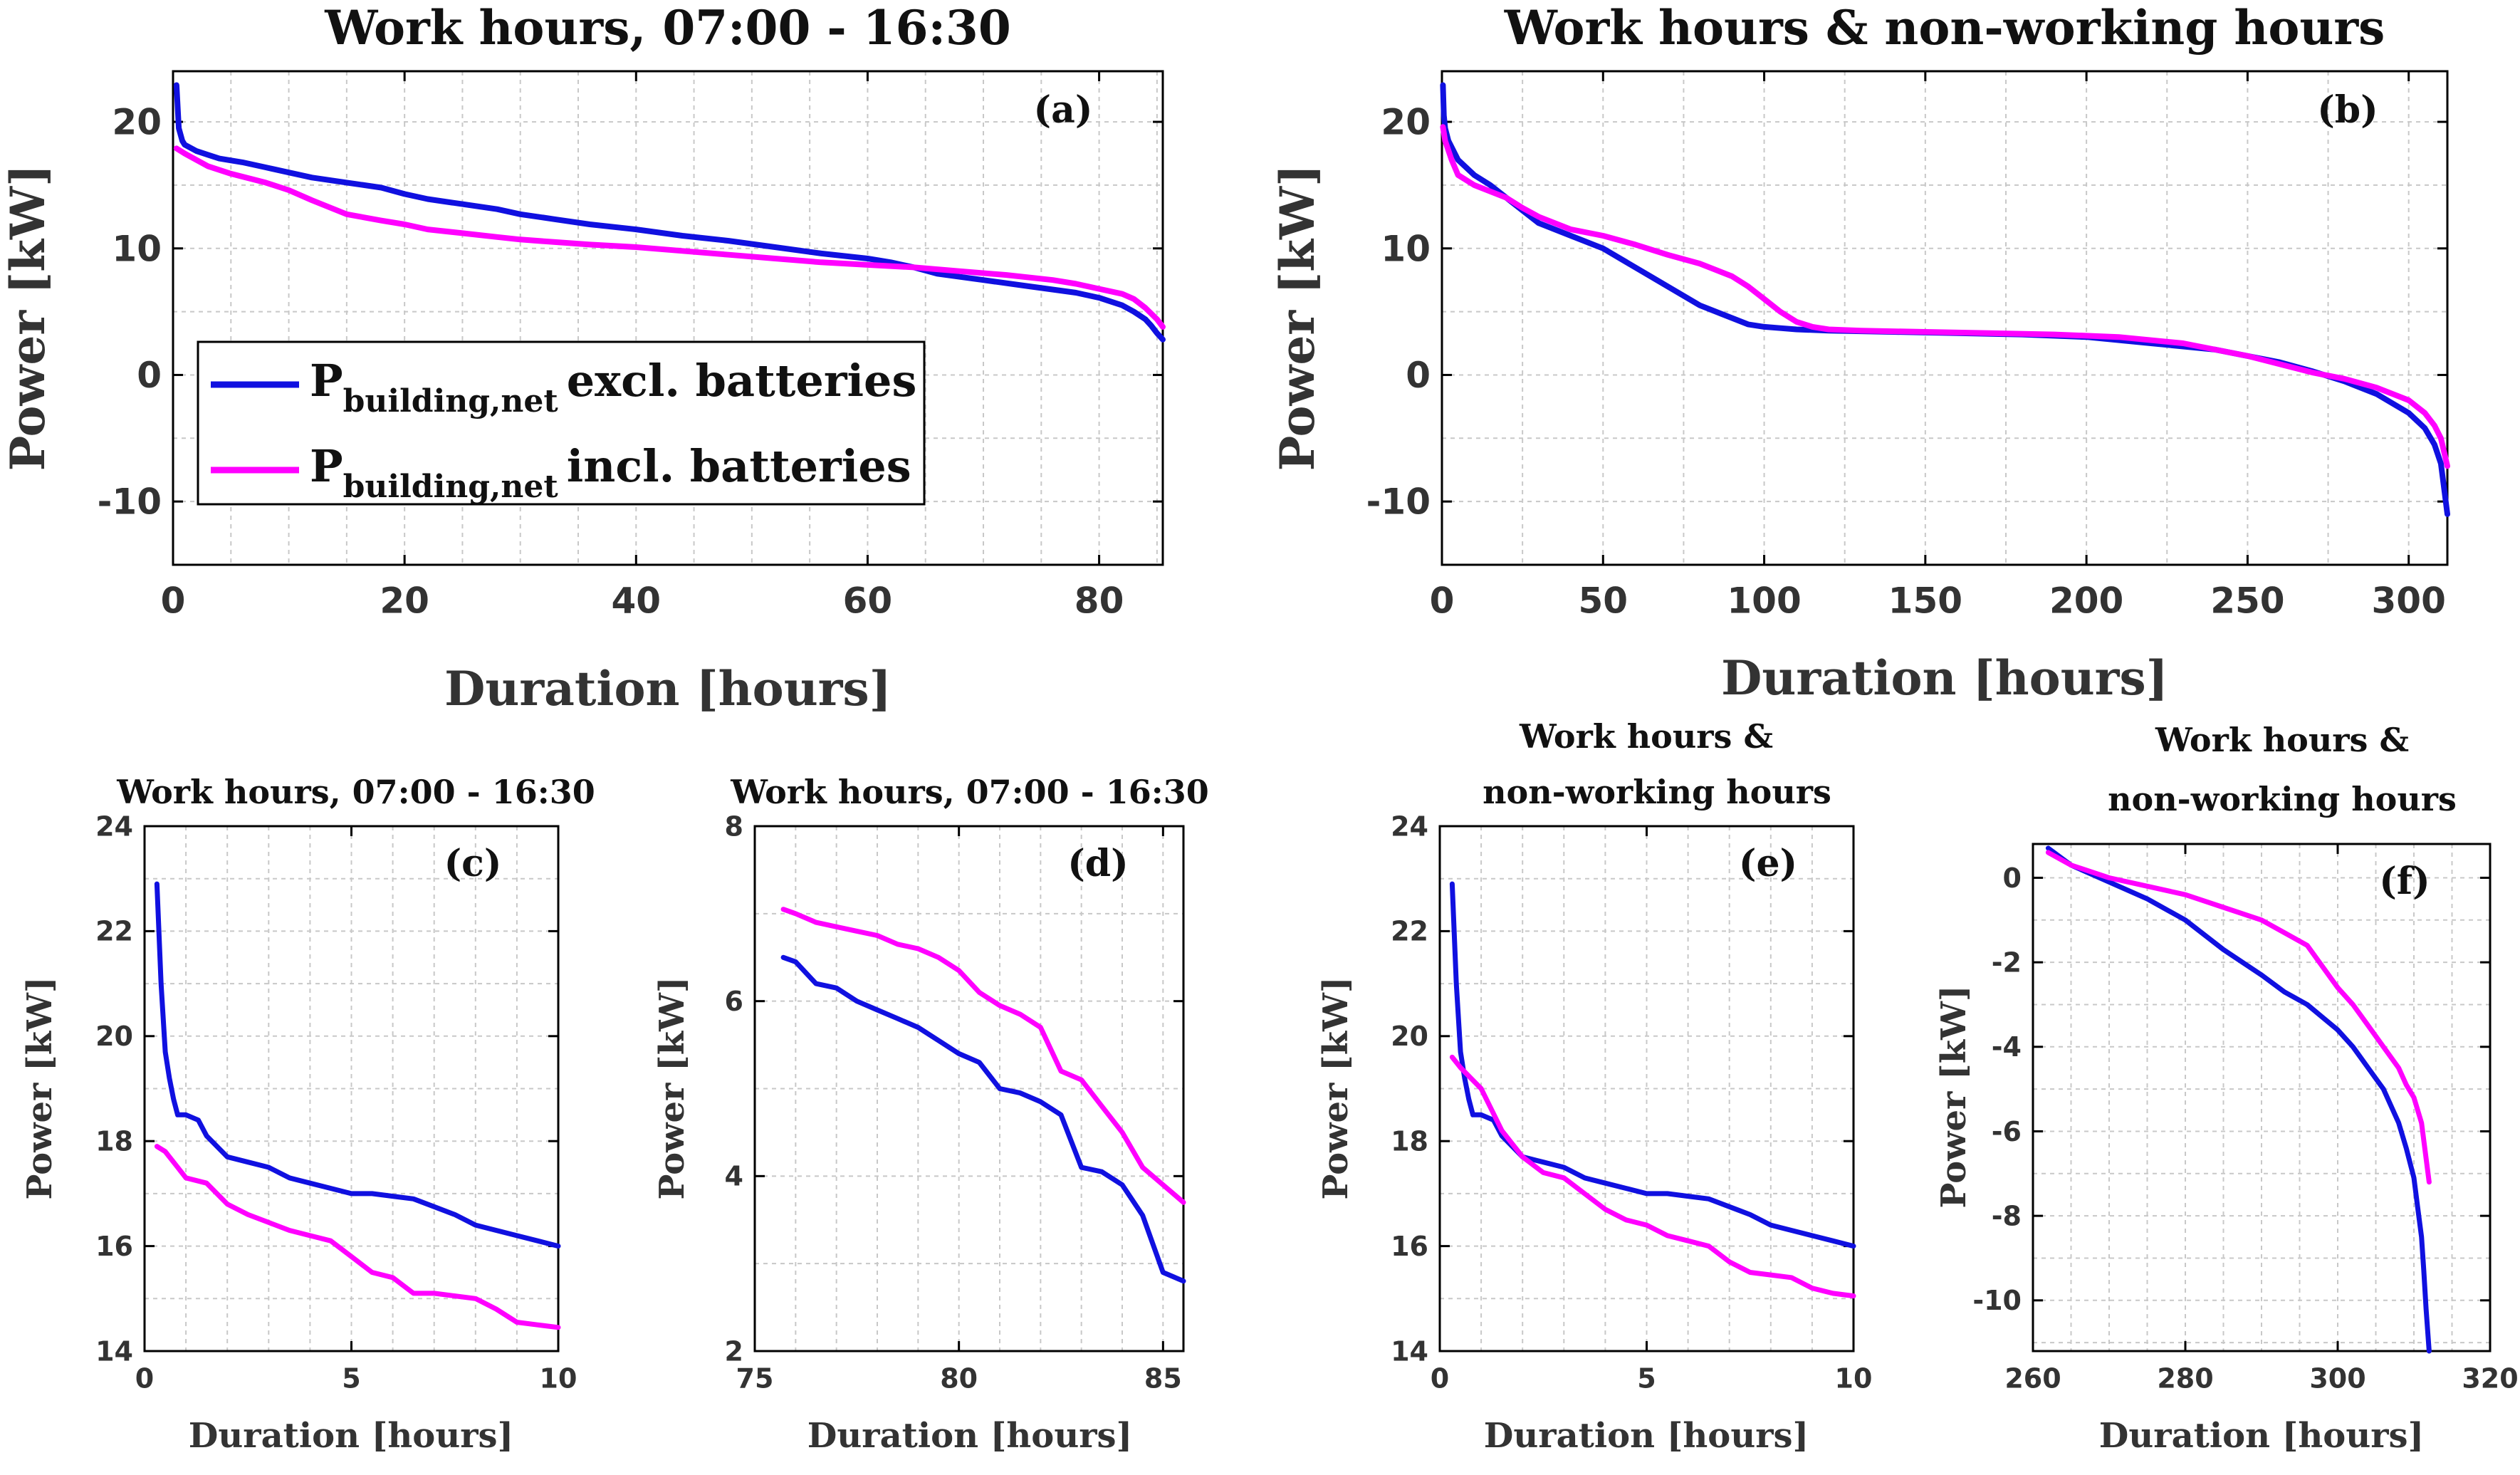 This screenshot has height=1475, width=2520. What do you see at coordinates (2032, 1378) in the screenshot?
I see `x-tick-label: 260` at bounding box center [2032, 1378].